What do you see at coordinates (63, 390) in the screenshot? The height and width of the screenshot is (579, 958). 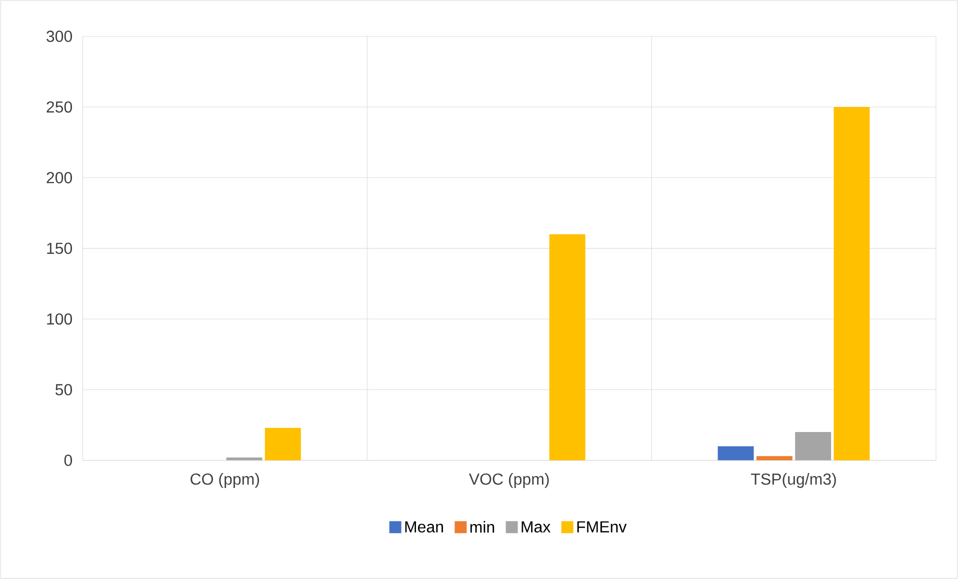 I see `y-tick-label: 50` at bounding box center [63, 390].